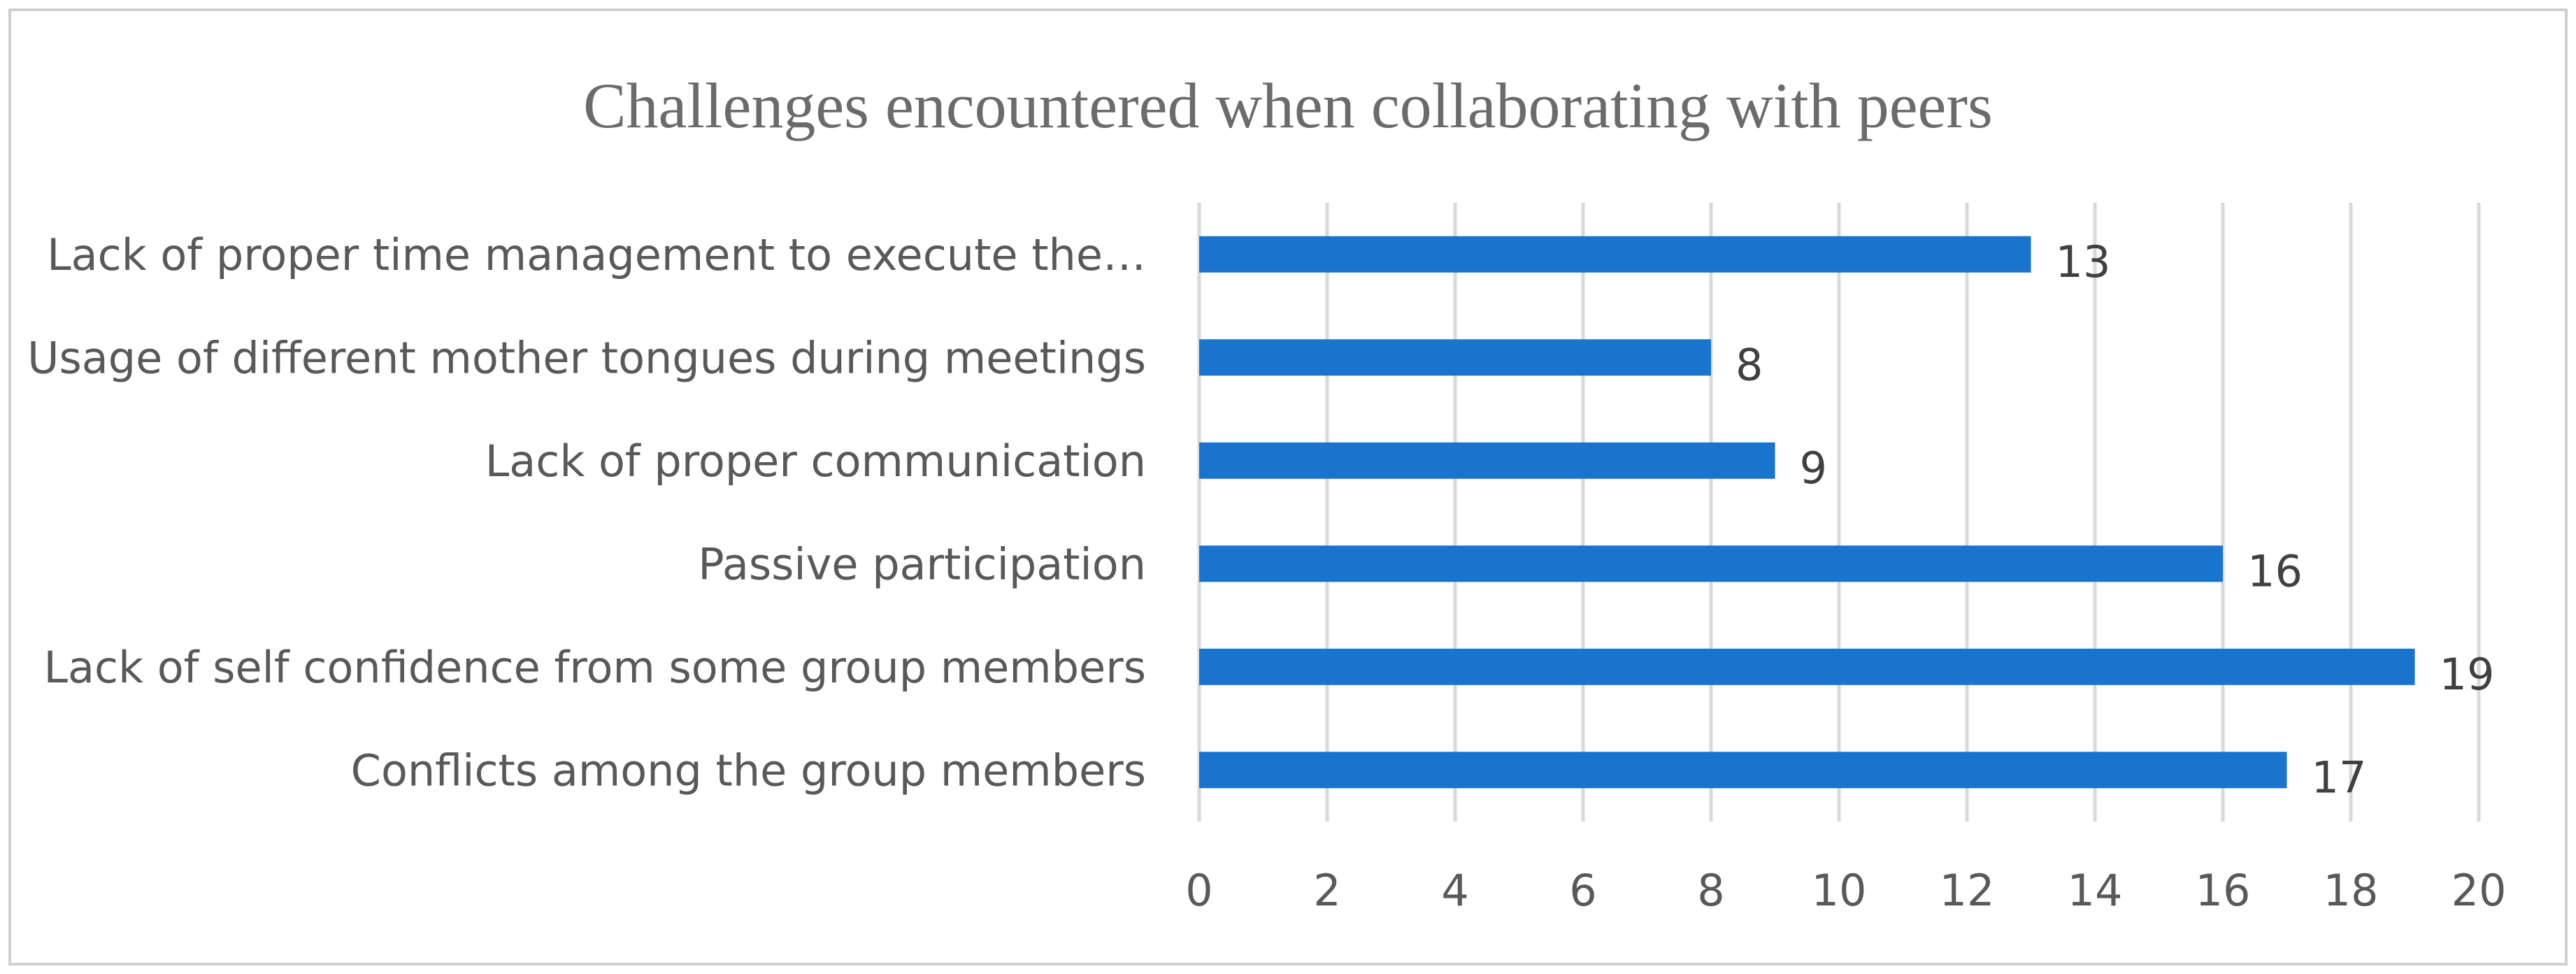  Describe the element at coordinates (1454, 890) in the screenshot. I see `x-tick-label: 4` at that location.